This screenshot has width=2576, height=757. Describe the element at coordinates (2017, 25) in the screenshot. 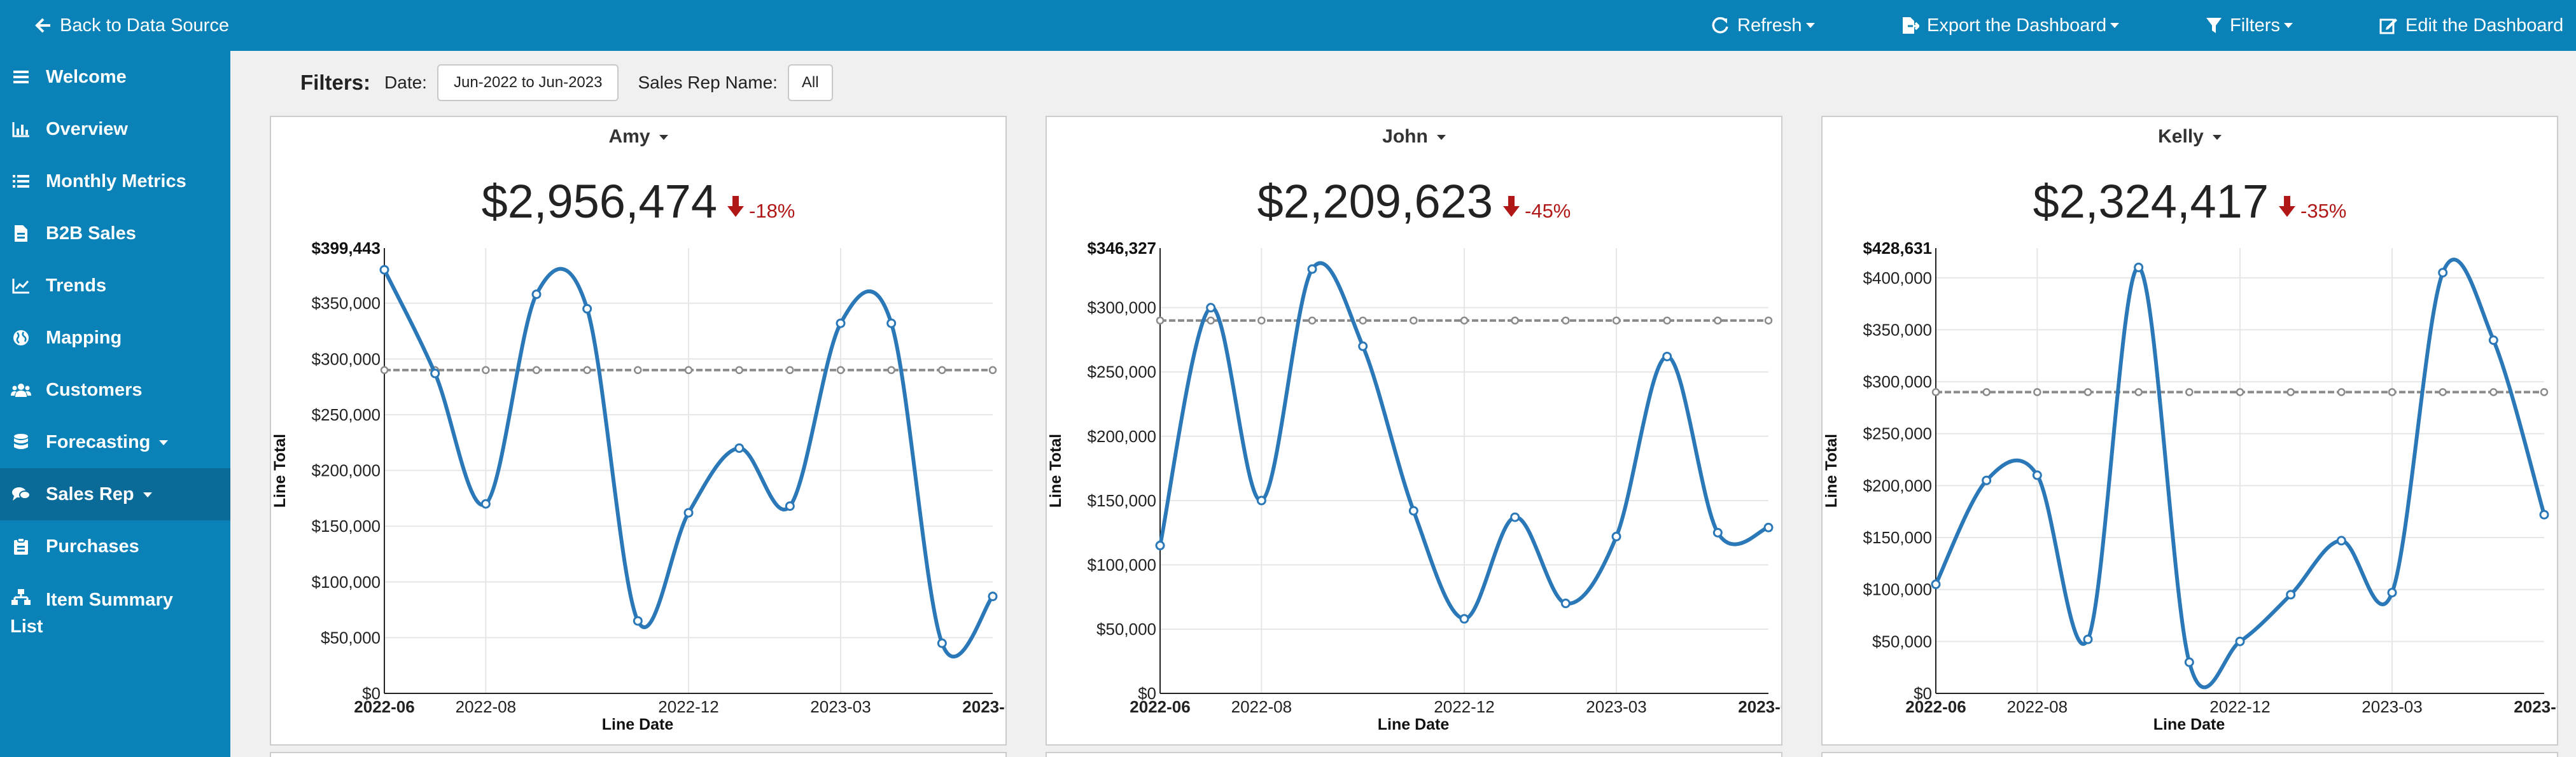

I see `export-label: Export the Dashboard` at that location.